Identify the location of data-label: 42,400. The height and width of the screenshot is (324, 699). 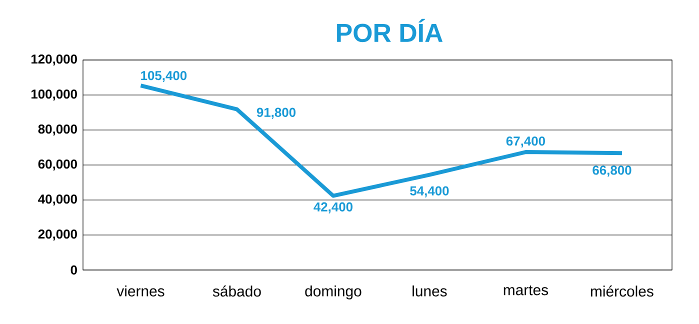
(333, 208).